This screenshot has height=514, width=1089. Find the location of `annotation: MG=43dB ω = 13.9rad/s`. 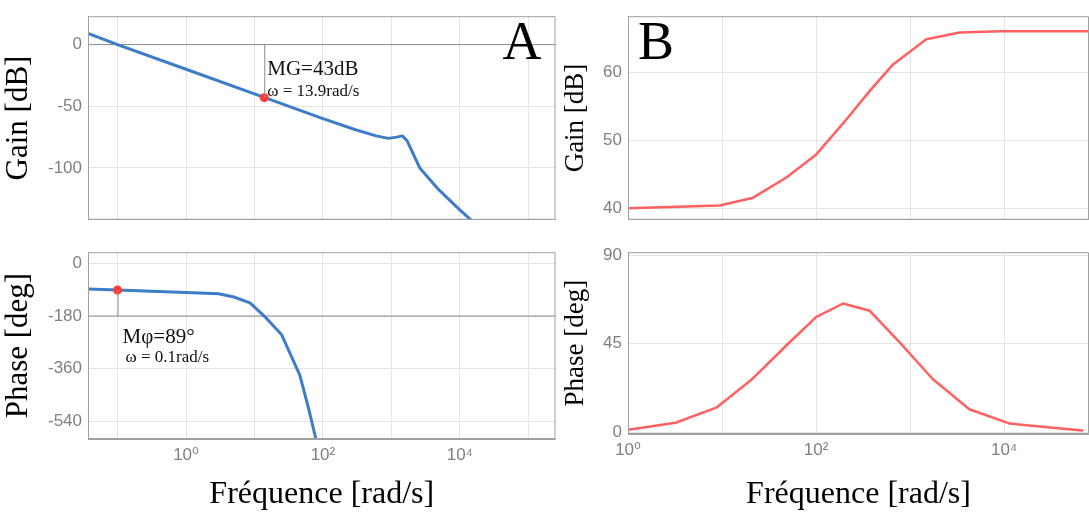

annotation: MG=43dB ω = 13.9rad/s is located at coordinates (313, 77).